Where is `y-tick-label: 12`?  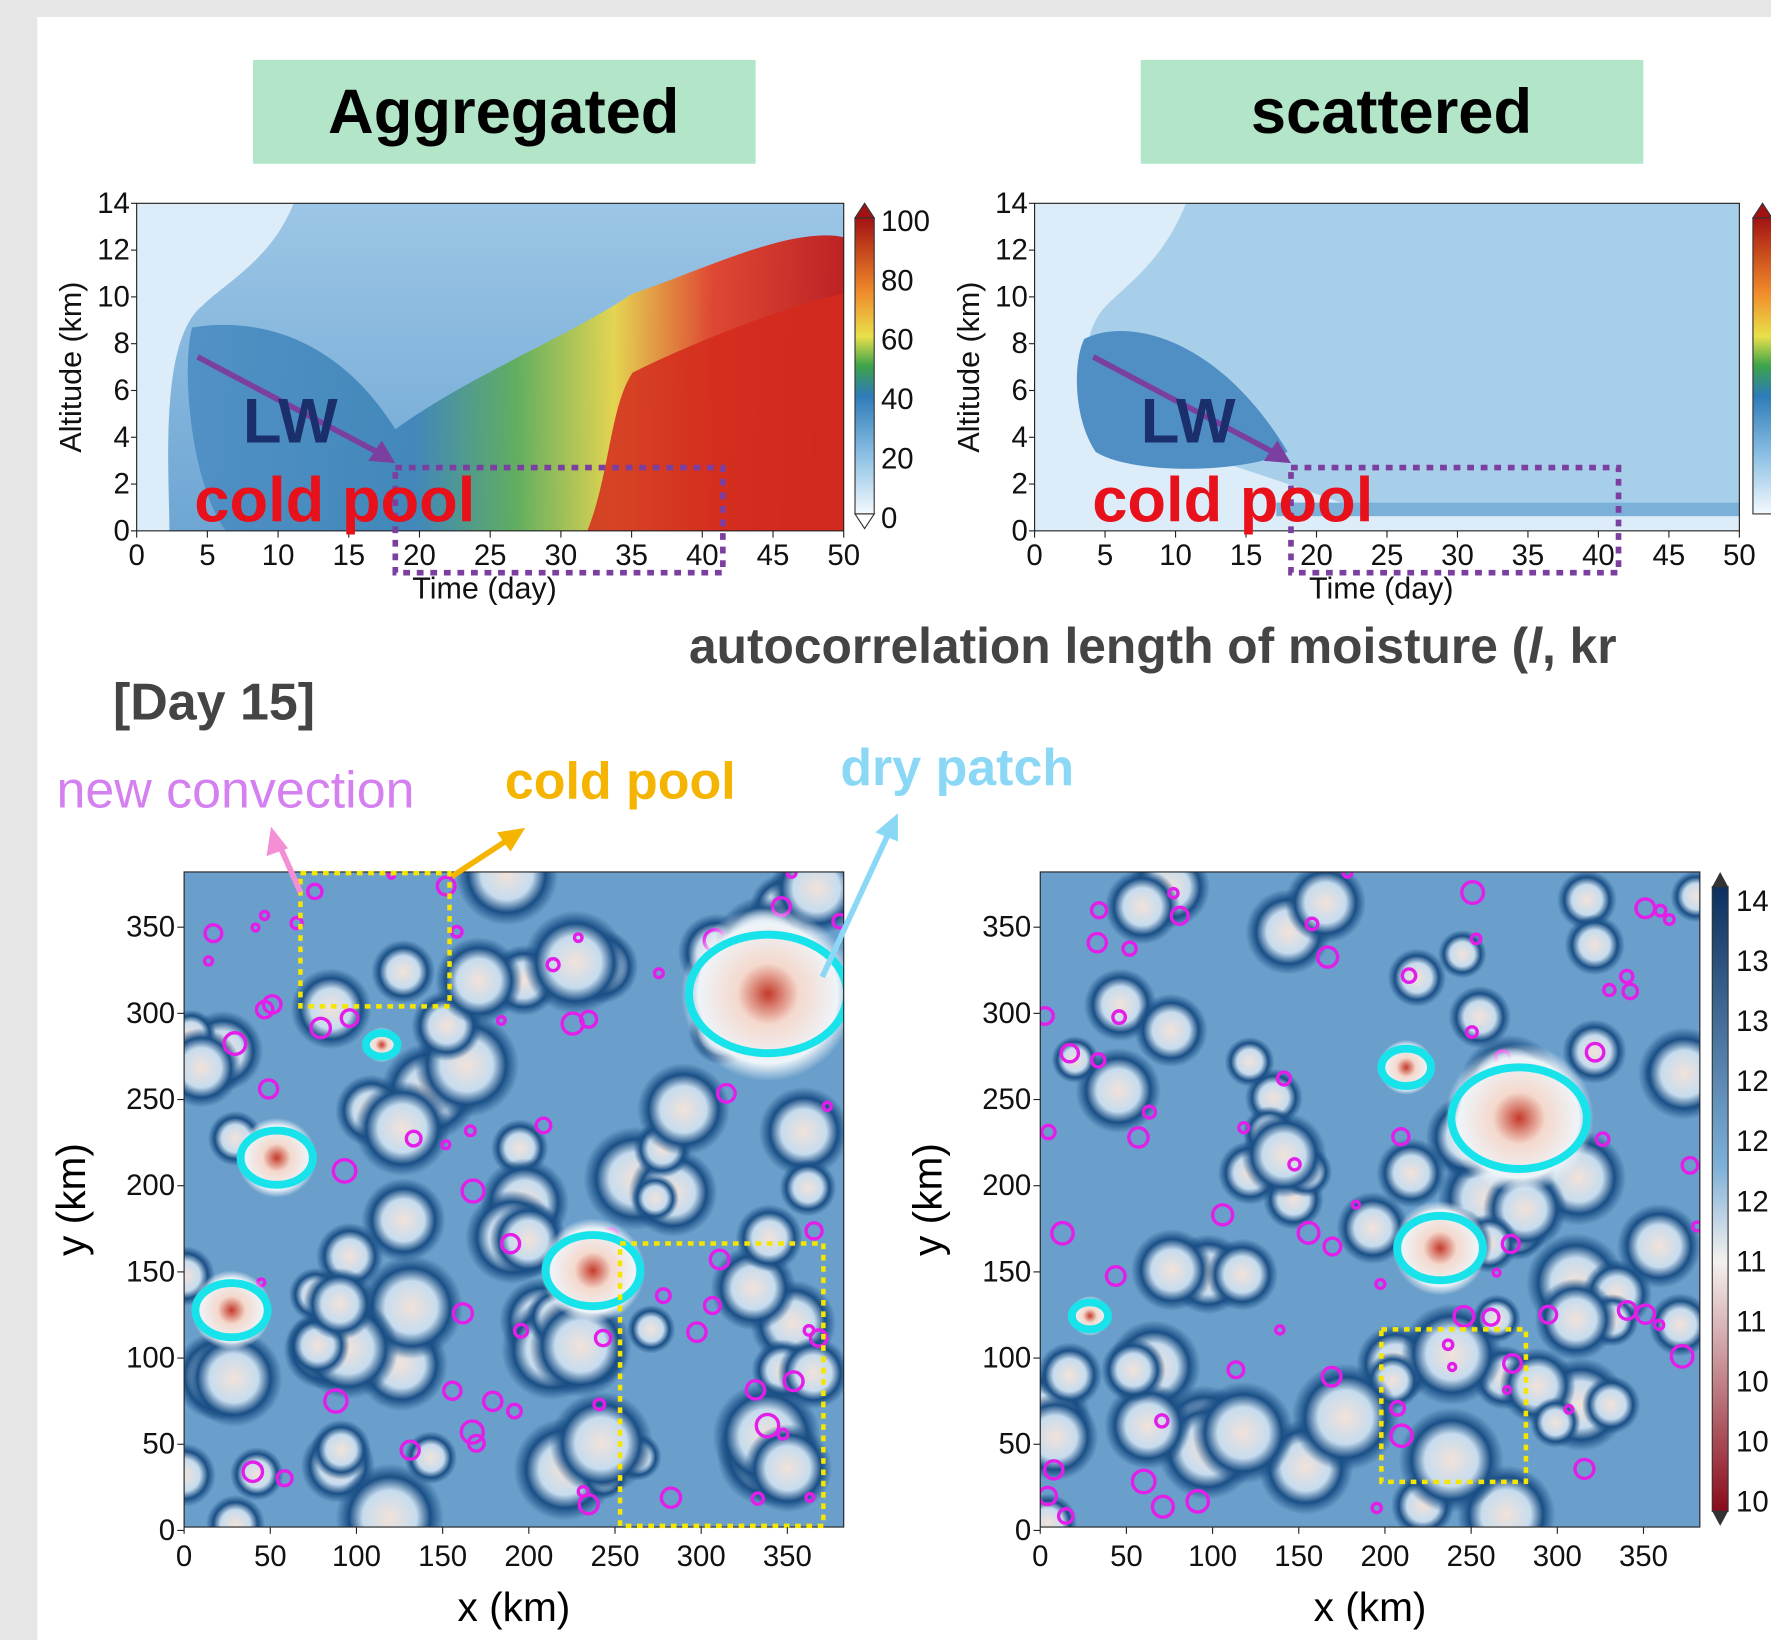 y-tick-label: 12 is located at coordinates (113, 250).